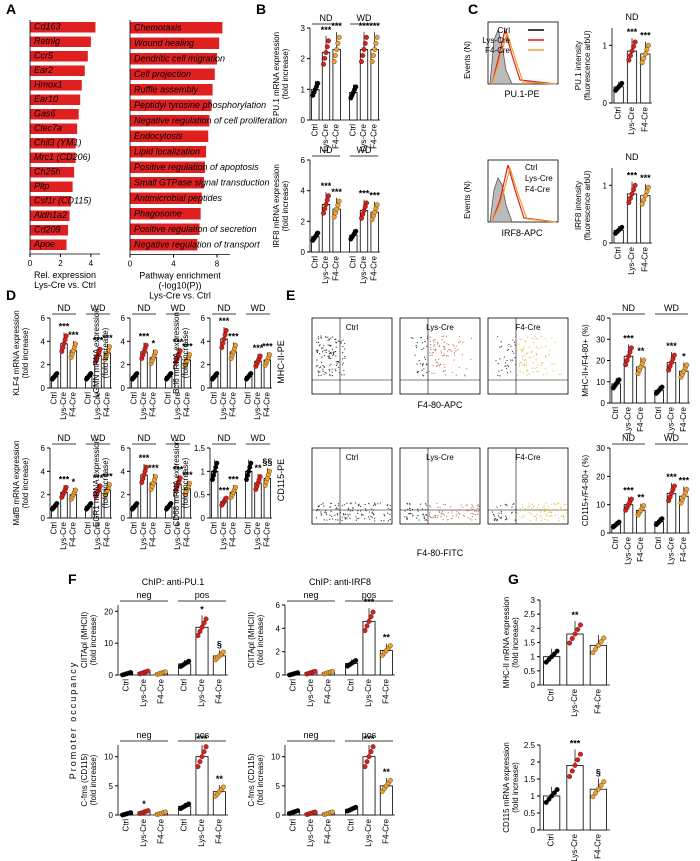 This screenshot has width=700, height=861. Describe the element at coordinates (179, 286) in the screenshot. I see `xlabel-A_right-1: (-log10(P))` at that location.